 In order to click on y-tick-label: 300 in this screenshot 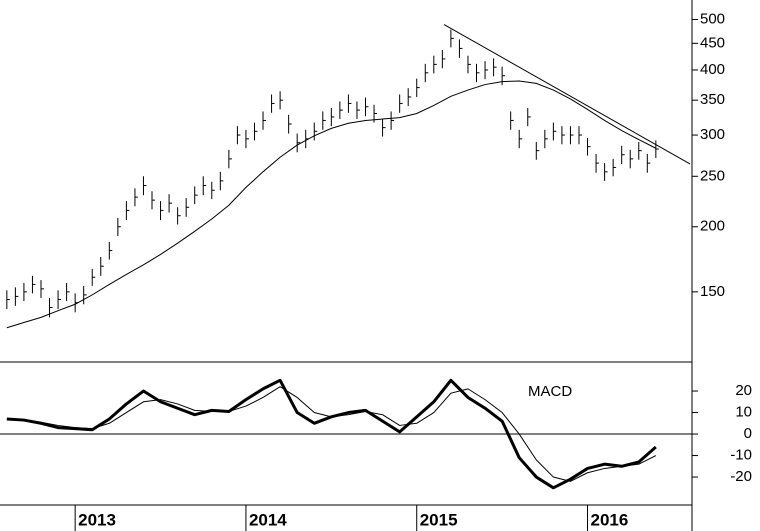, I will do `click(712, 134)`.